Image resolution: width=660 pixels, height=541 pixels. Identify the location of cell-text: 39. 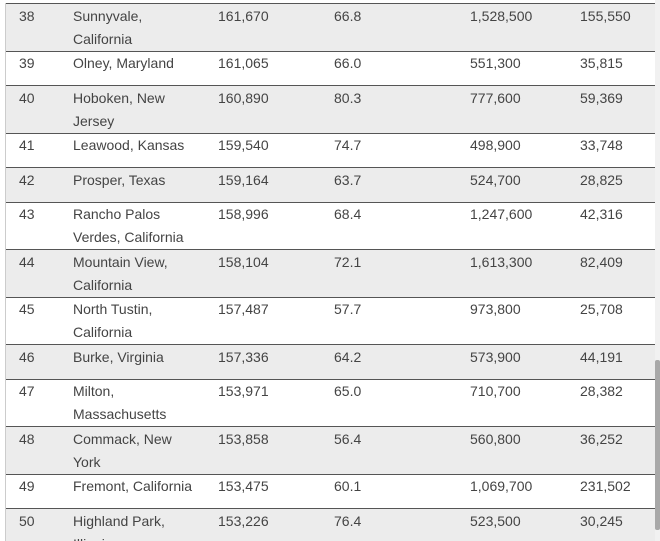
(27, 63).